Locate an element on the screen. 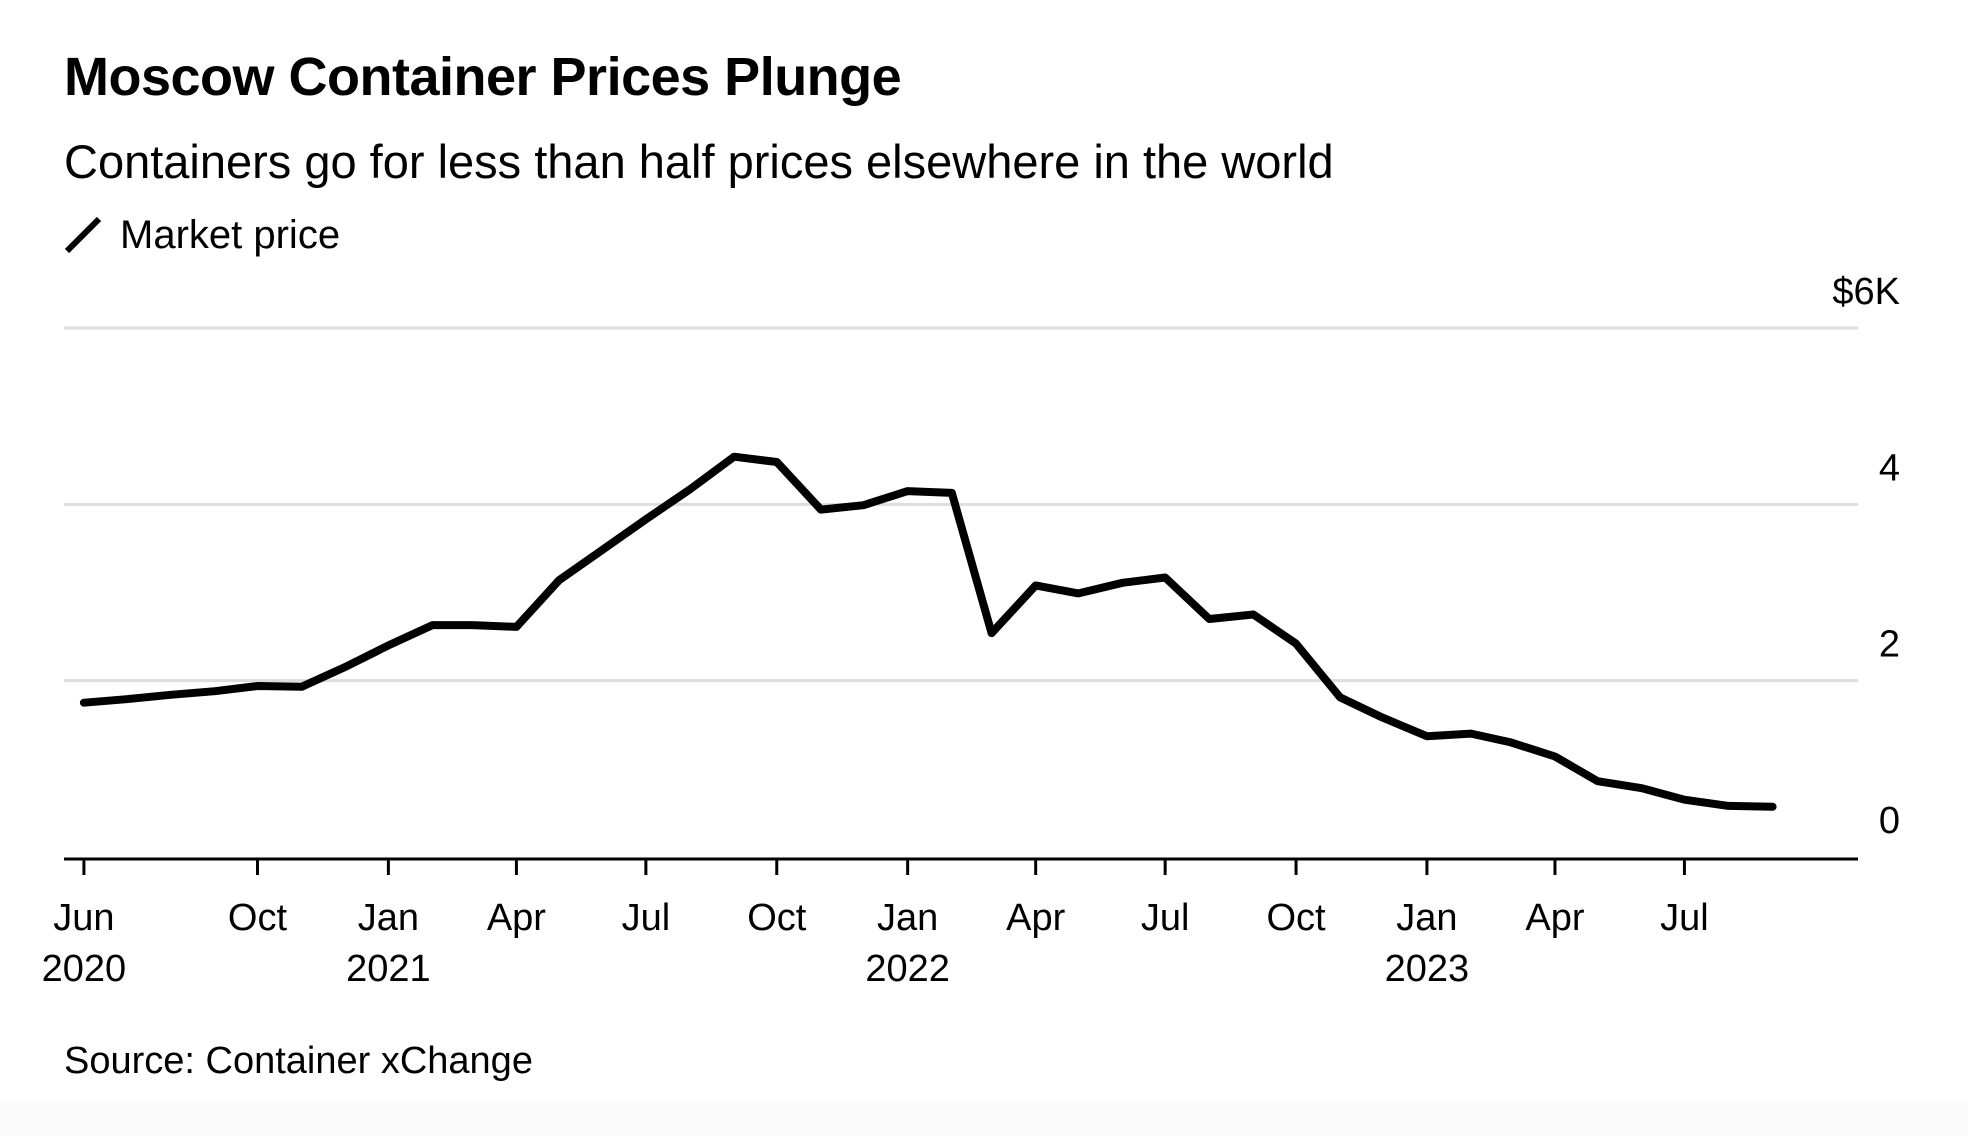 This screenshot has width=1968, height=1136. y-tick-label: $6K is located at coordinates (1866, 292).